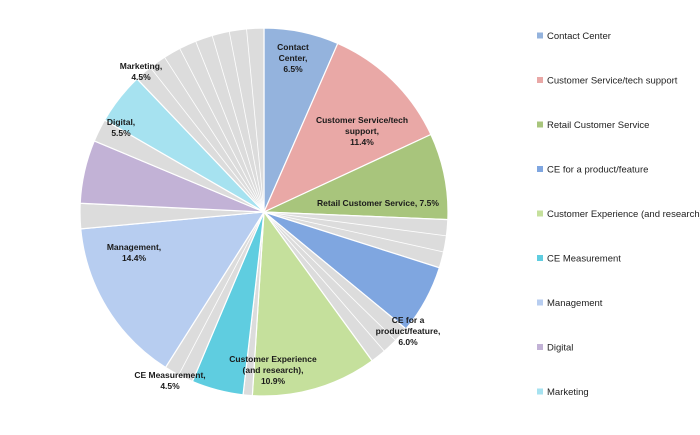 The width and height of the screenshot is (700, 435). Describe the element at coordinates (173, 290) in the screenshot. I see `pie-slice-management` at that location.